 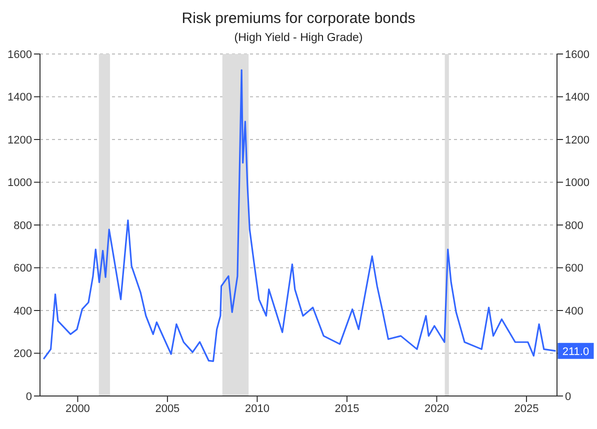 What do you see at coordinates (20, 140) in the screenshot?
I see `y-tick-label: 1200` at bounding box center [20, 140].